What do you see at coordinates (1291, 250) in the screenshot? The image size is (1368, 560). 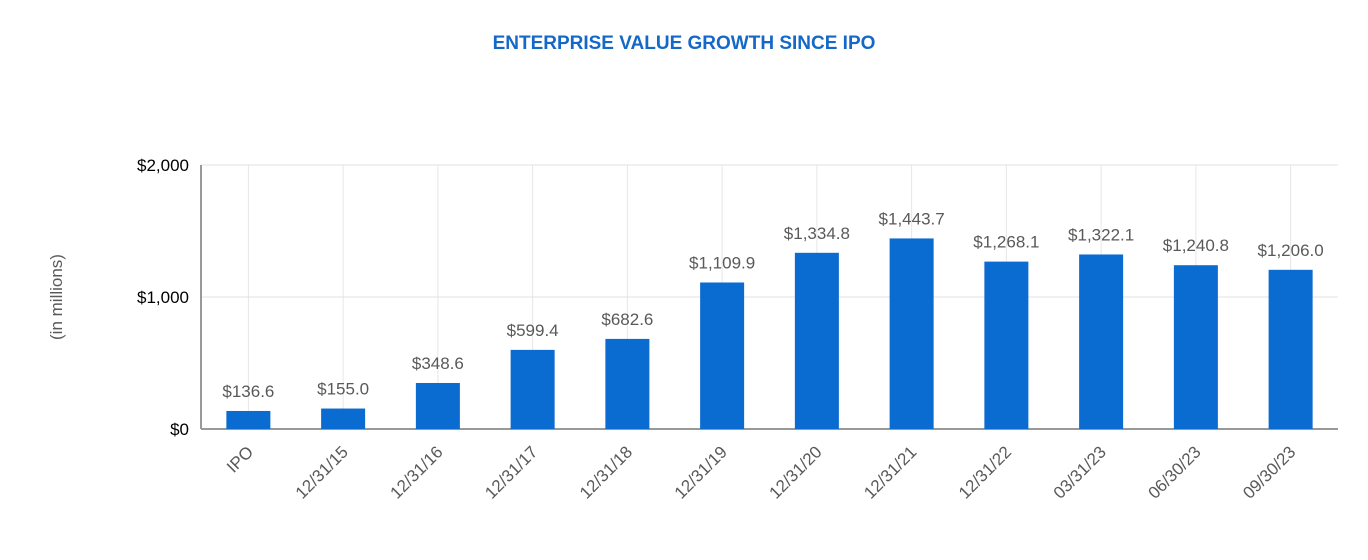 I see `data-label: $1,206.0` at bounding box center [1291, 250].